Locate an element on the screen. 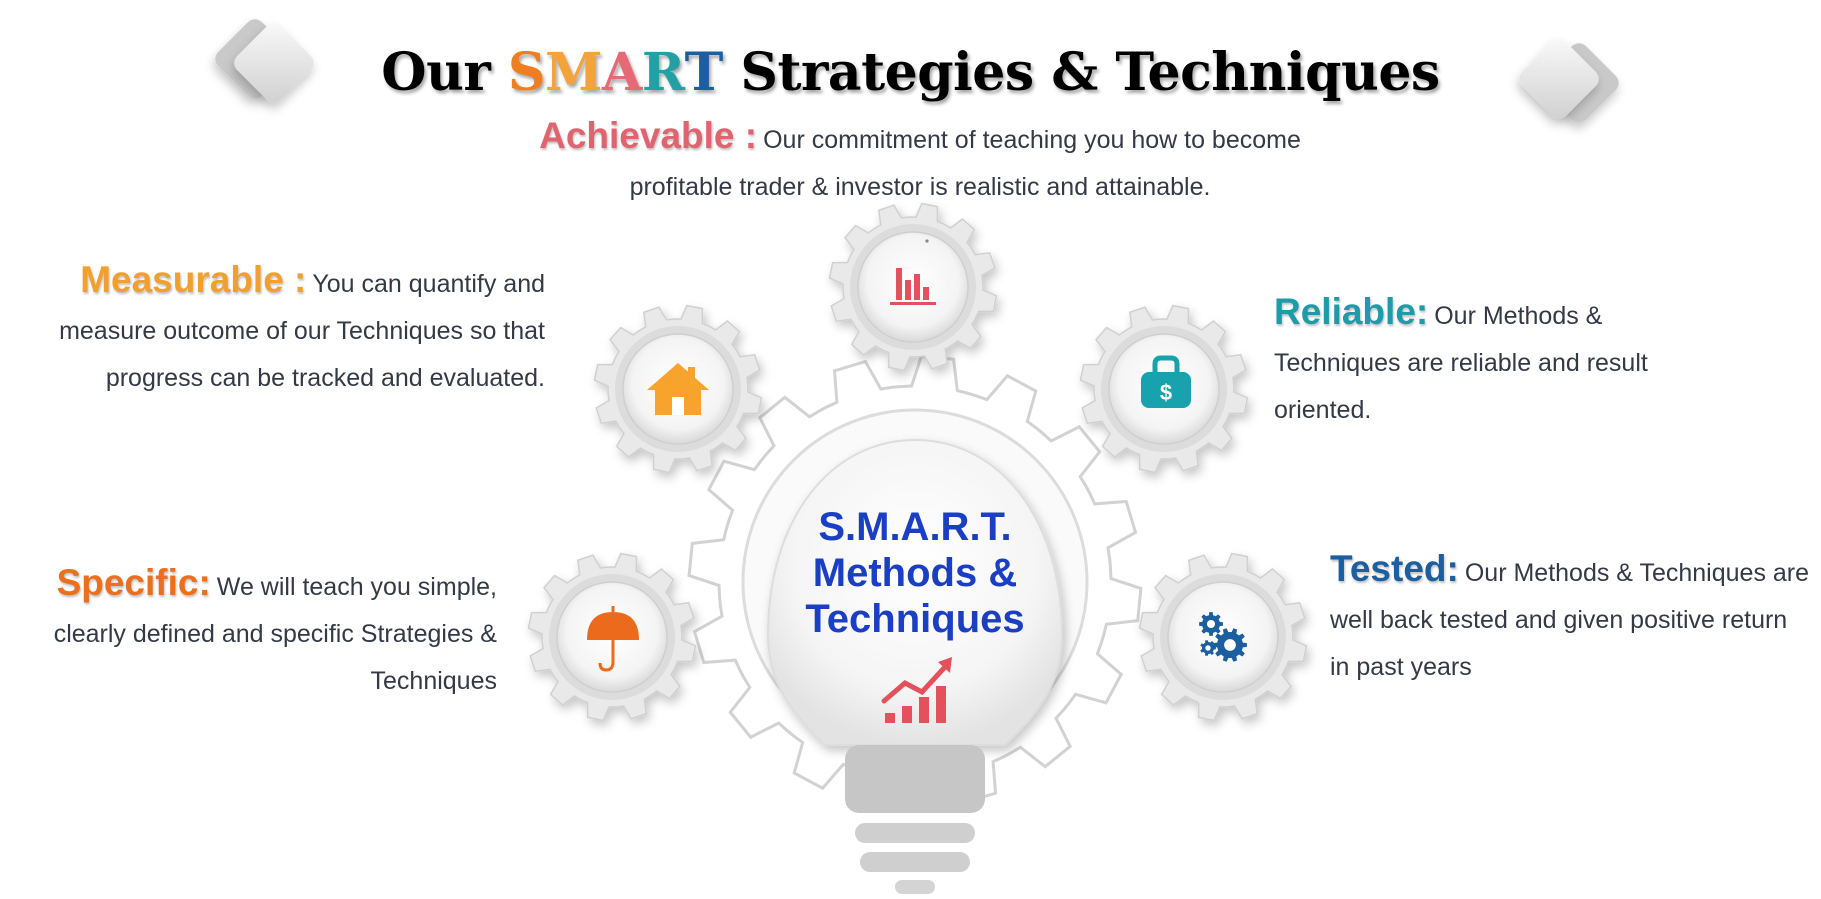 This screenshot has width=1821, height=899. growth-chart-icon is located at coordinates (916, 690).